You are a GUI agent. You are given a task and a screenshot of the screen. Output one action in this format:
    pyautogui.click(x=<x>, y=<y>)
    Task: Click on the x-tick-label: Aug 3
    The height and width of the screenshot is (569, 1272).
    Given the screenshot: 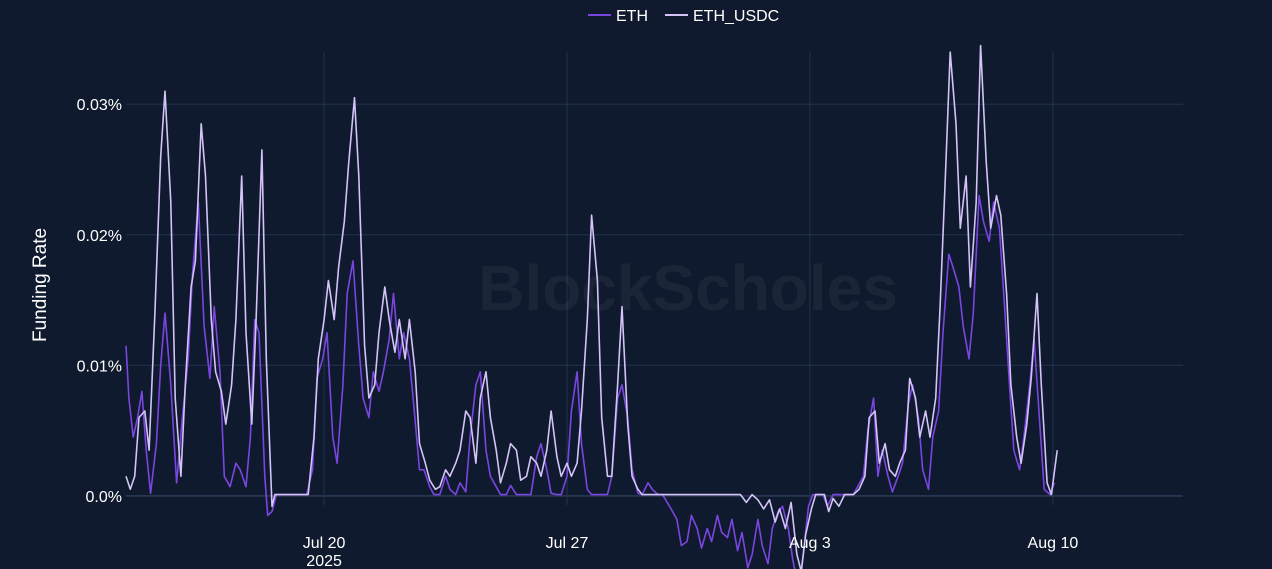 What is the action you would take?
    pyautogui.click(x=810, y=543)
    